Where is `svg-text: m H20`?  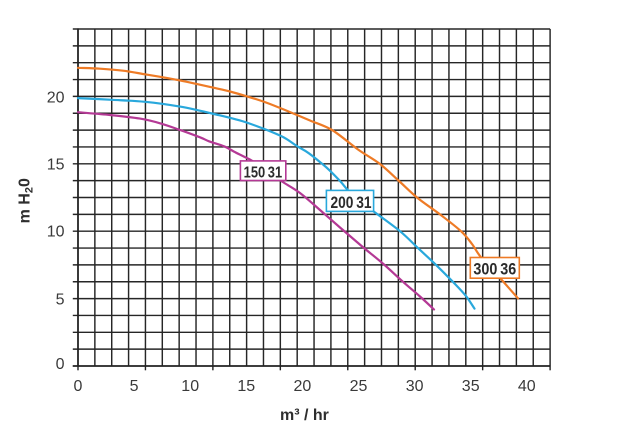 svg-text: m H20 is located at coordinates (26, 200).